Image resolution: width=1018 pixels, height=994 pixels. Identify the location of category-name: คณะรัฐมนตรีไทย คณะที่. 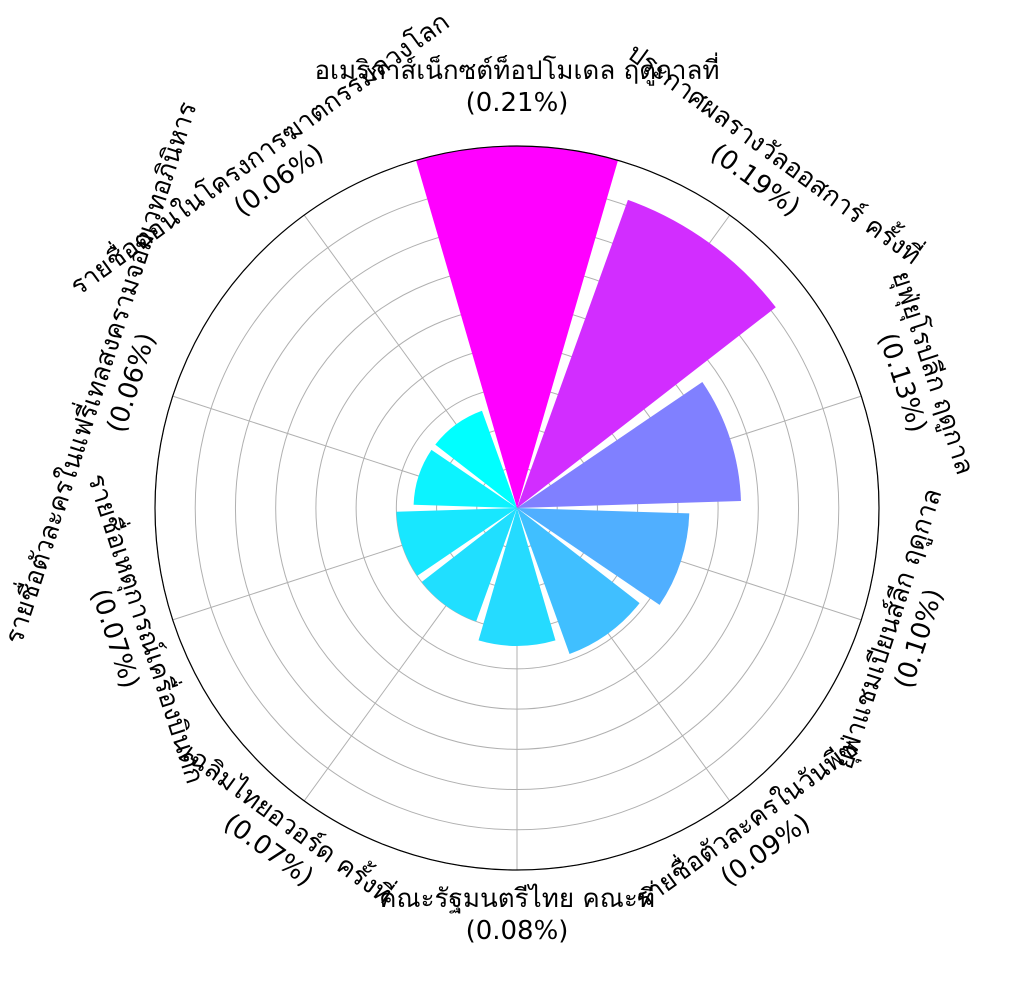
(517, 897).